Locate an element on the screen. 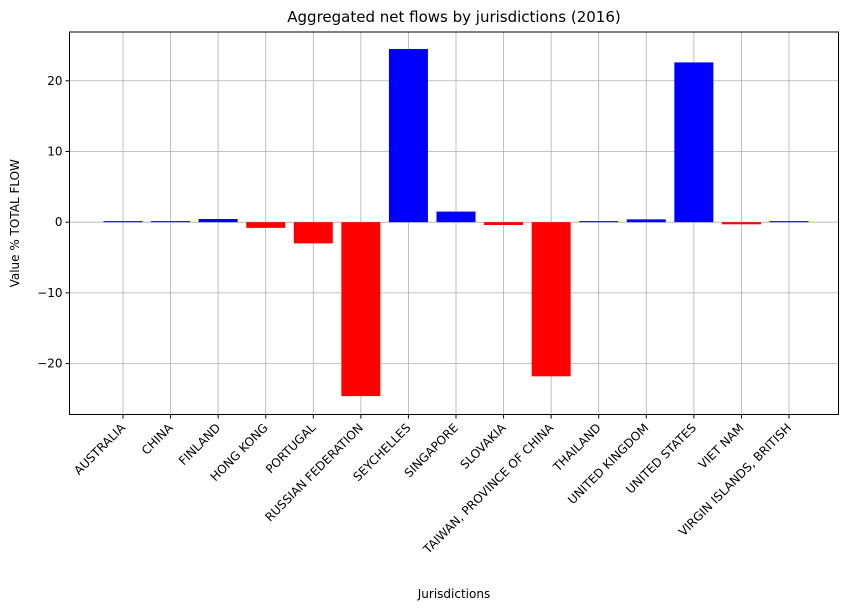 Image resolution: width=853 pixels, height=611 pixels. x-tick-label: SLOVAKIA is located at coordinates (484, 446).